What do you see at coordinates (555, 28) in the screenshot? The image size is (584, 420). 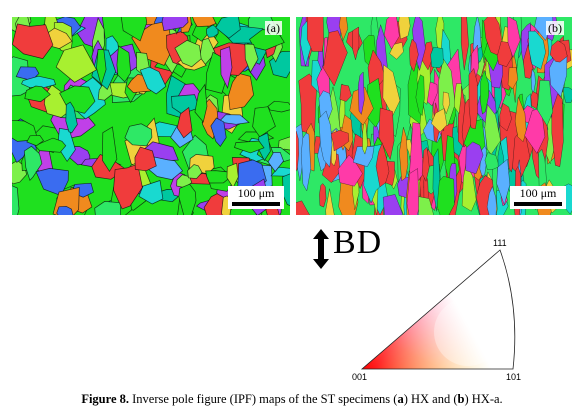 I see `panel-label-b: (b)` at bounding box center [555, 28].